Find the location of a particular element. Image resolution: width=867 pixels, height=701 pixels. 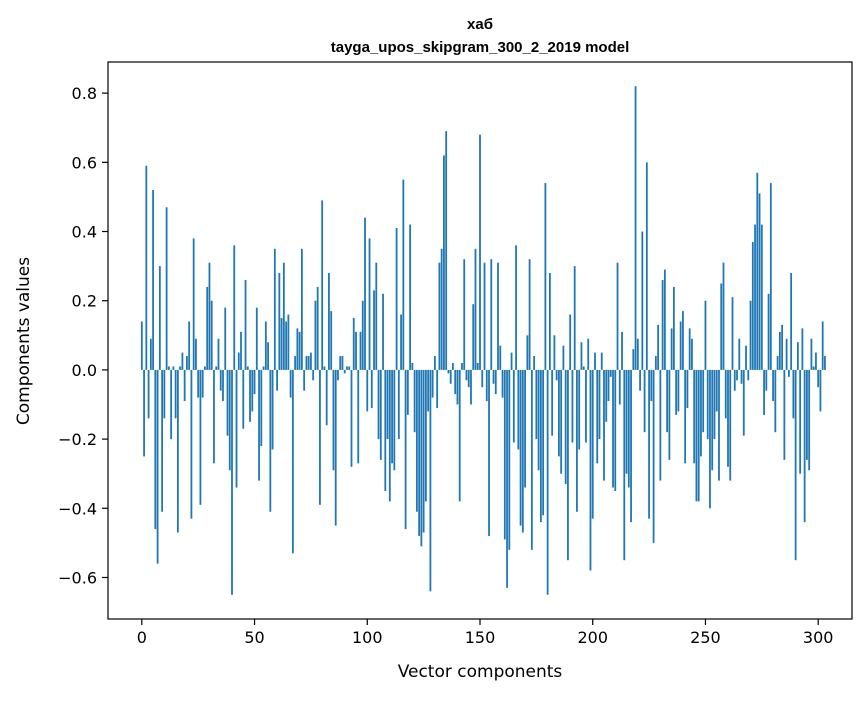

x-tick-label: 300 is located at coordinates (818, 637).